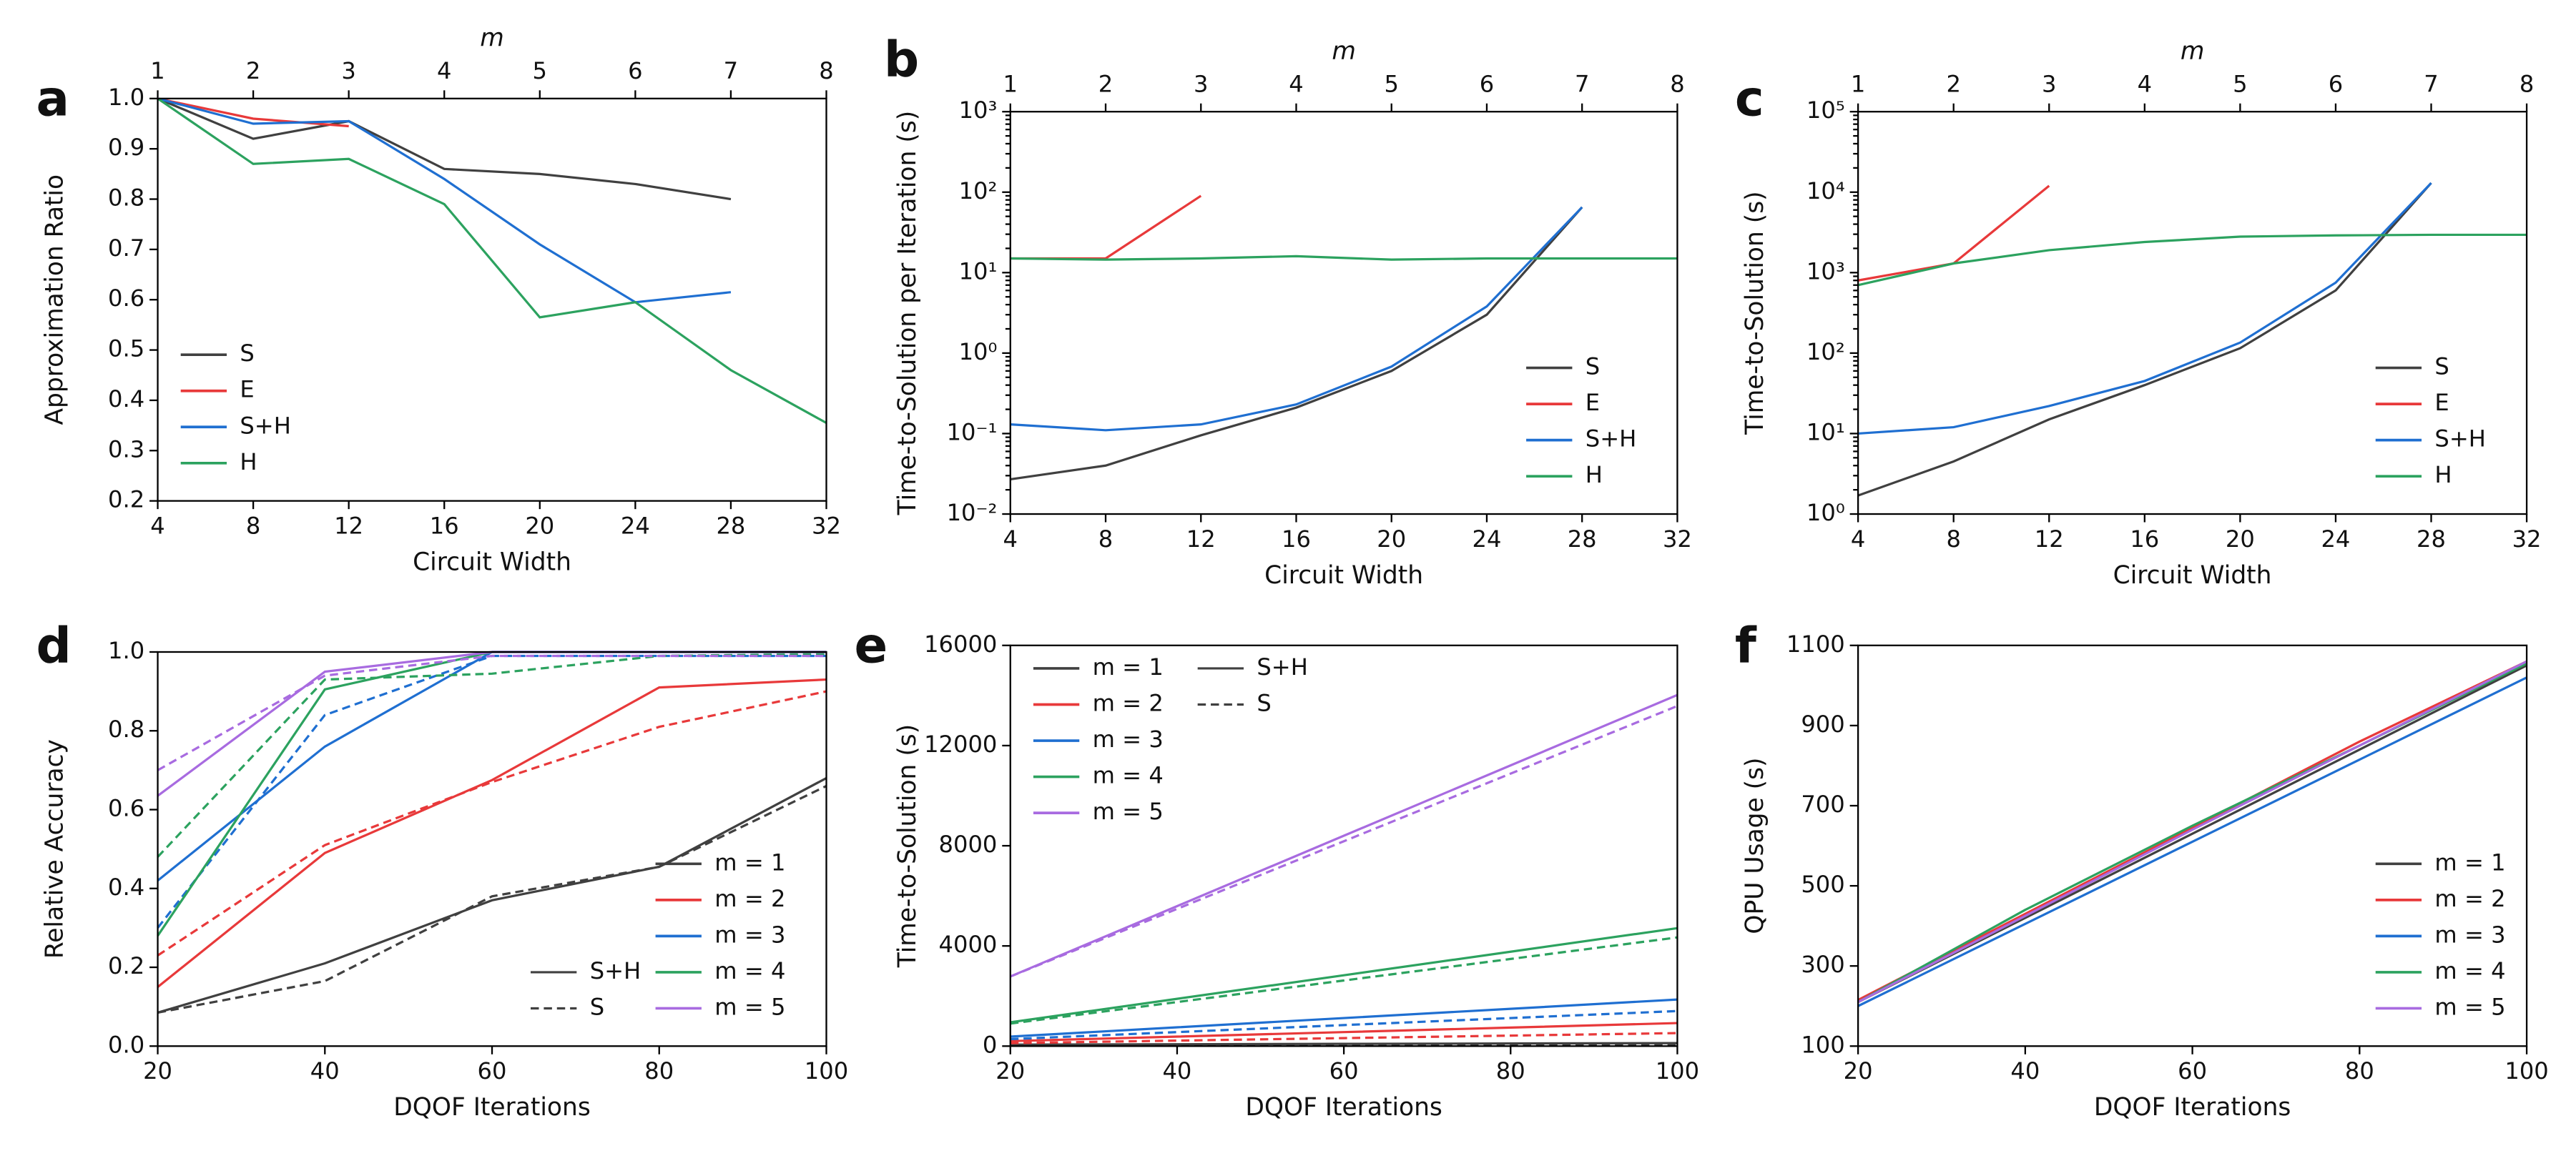 The width and height of the screenshot is (2576, 1166). Describe the element at coordinates (969, 944) in the screenshot. I see `y-tick-label: 4000` at that location.